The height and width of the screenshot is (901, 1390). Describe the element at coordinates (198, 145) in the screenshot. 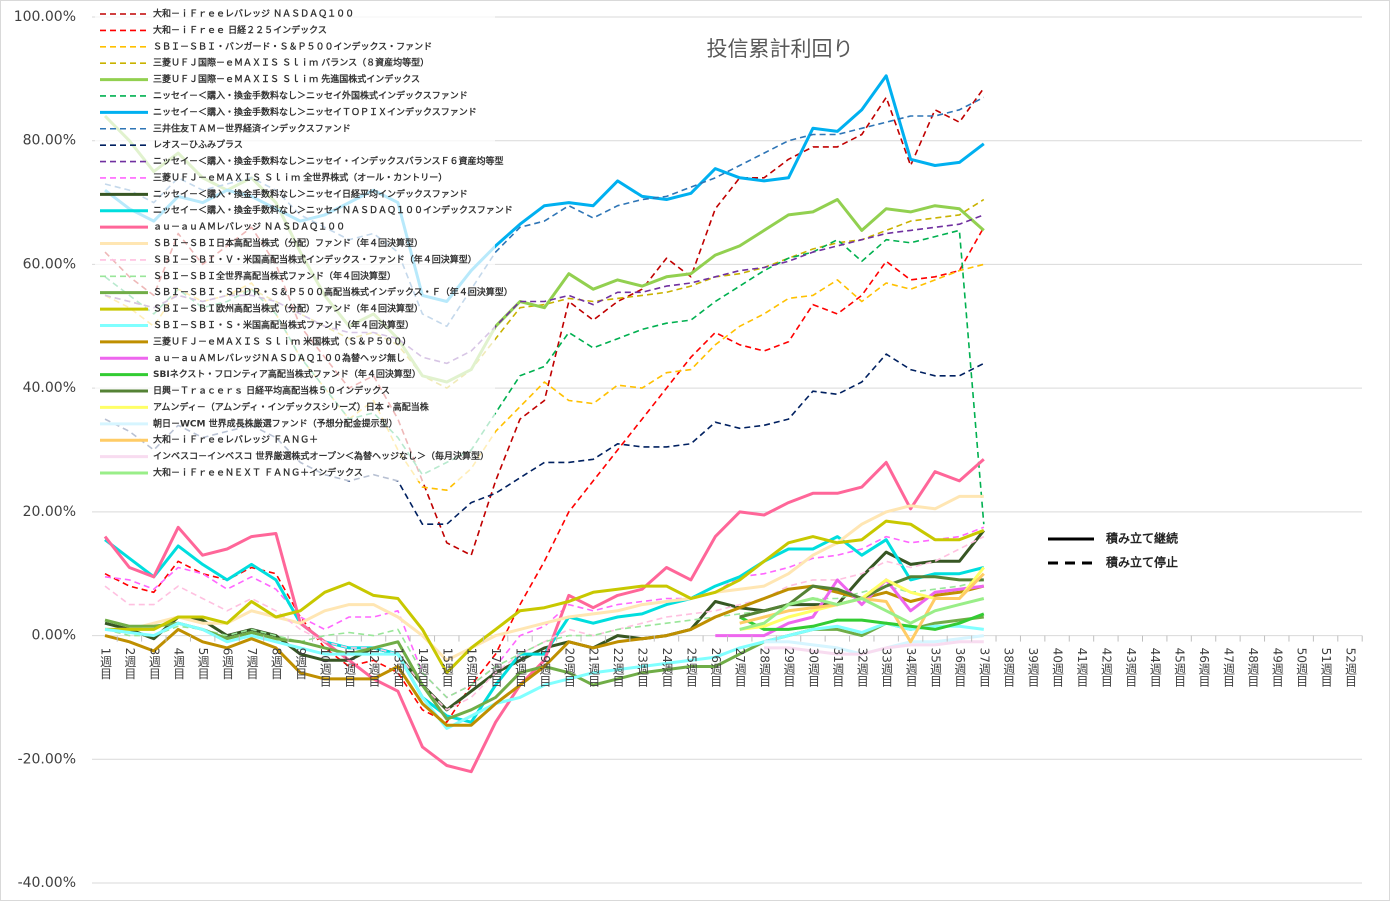

I see `legend-label: レオス－ひふみプラス` at that location.